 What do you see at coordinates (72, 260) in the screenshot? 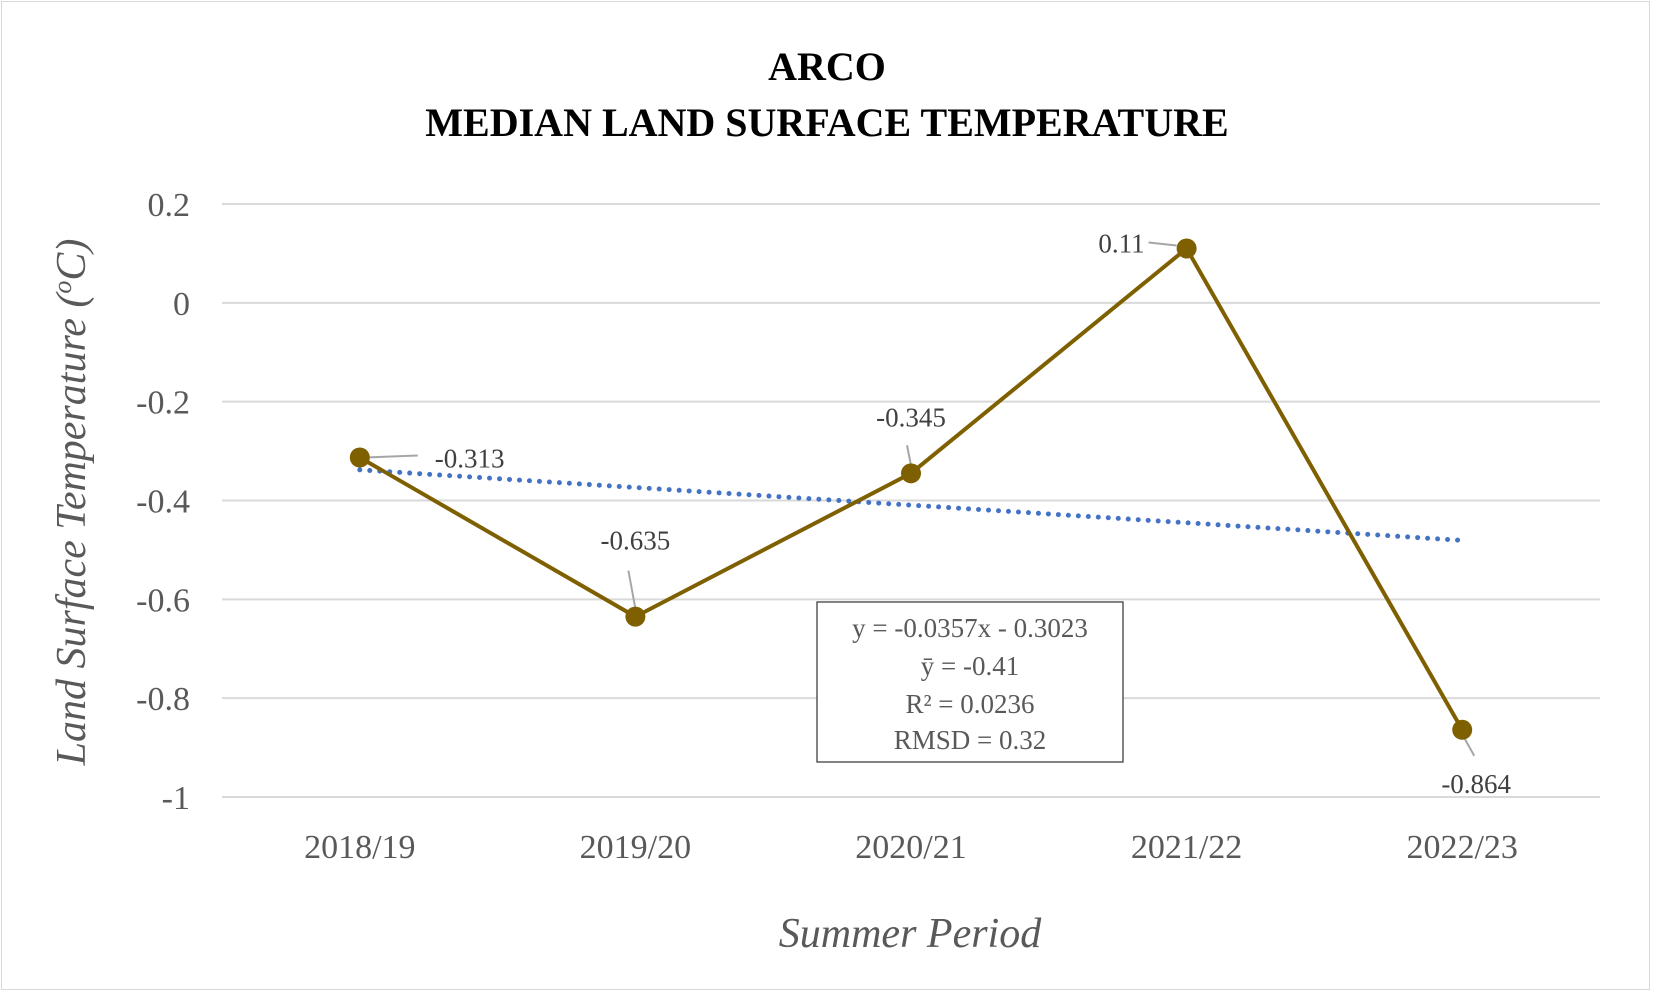
I see `y-axis-title-unit: C)` at bounding box center [72, 260].